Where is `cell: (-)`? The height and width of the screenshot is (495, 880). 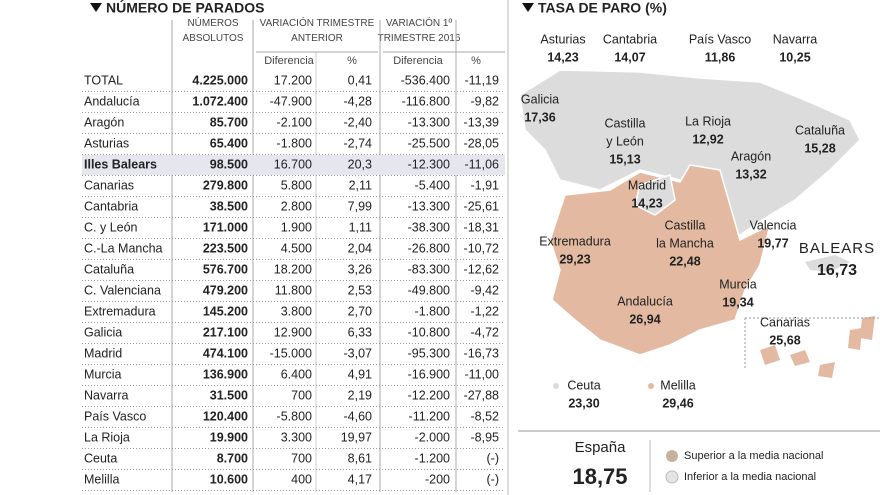
cell: (-) is located at coordinates (493, 479).